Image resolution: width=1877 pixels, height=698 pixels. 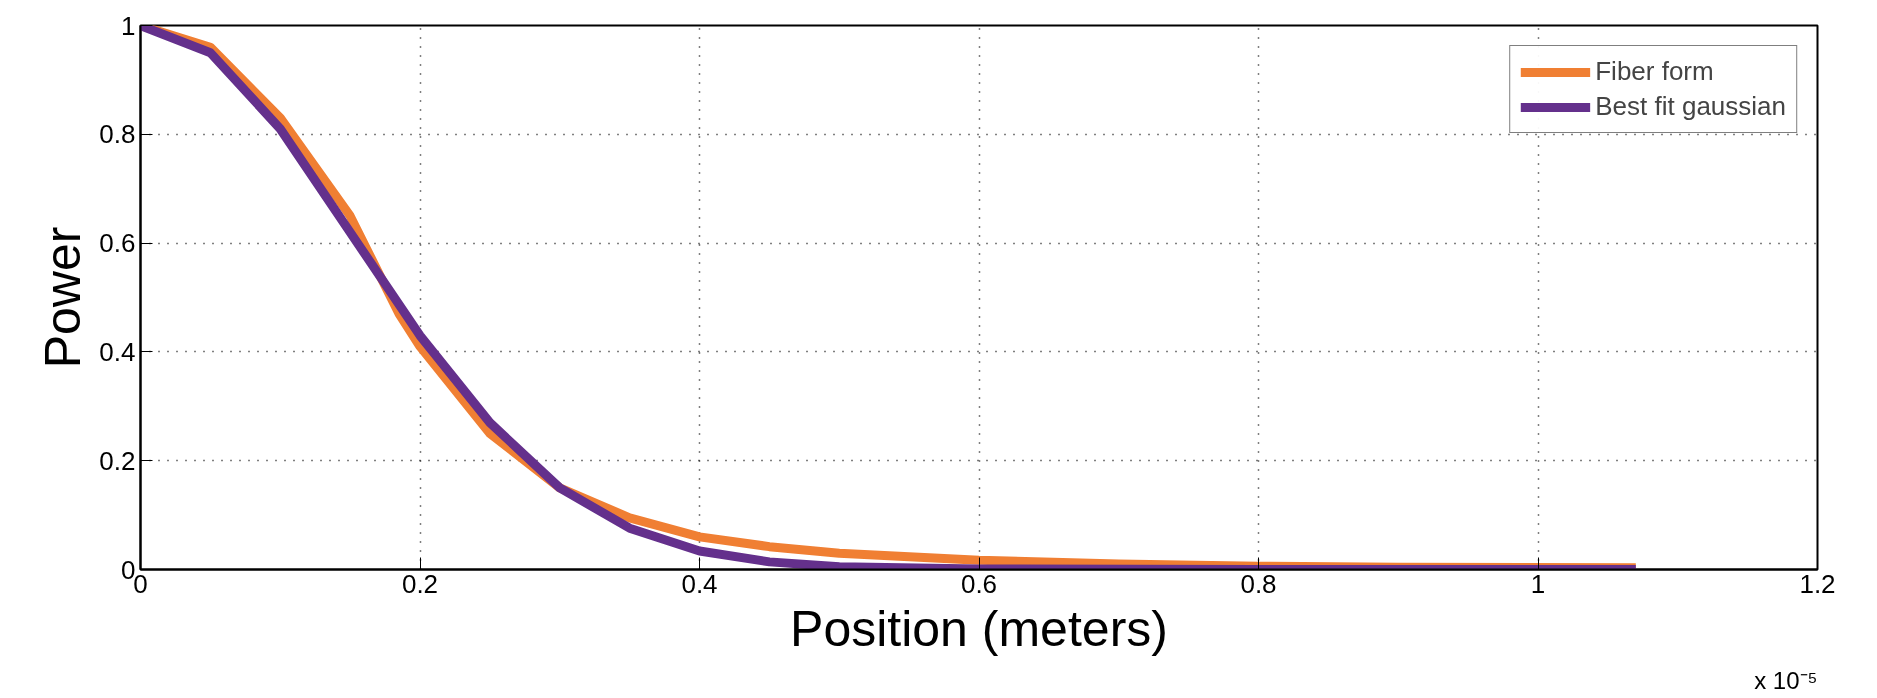 What do you see at coordinates (979, 583) in the screenshot?
I see `x-tick-label: 0.6` at bounding box center [979, 583].